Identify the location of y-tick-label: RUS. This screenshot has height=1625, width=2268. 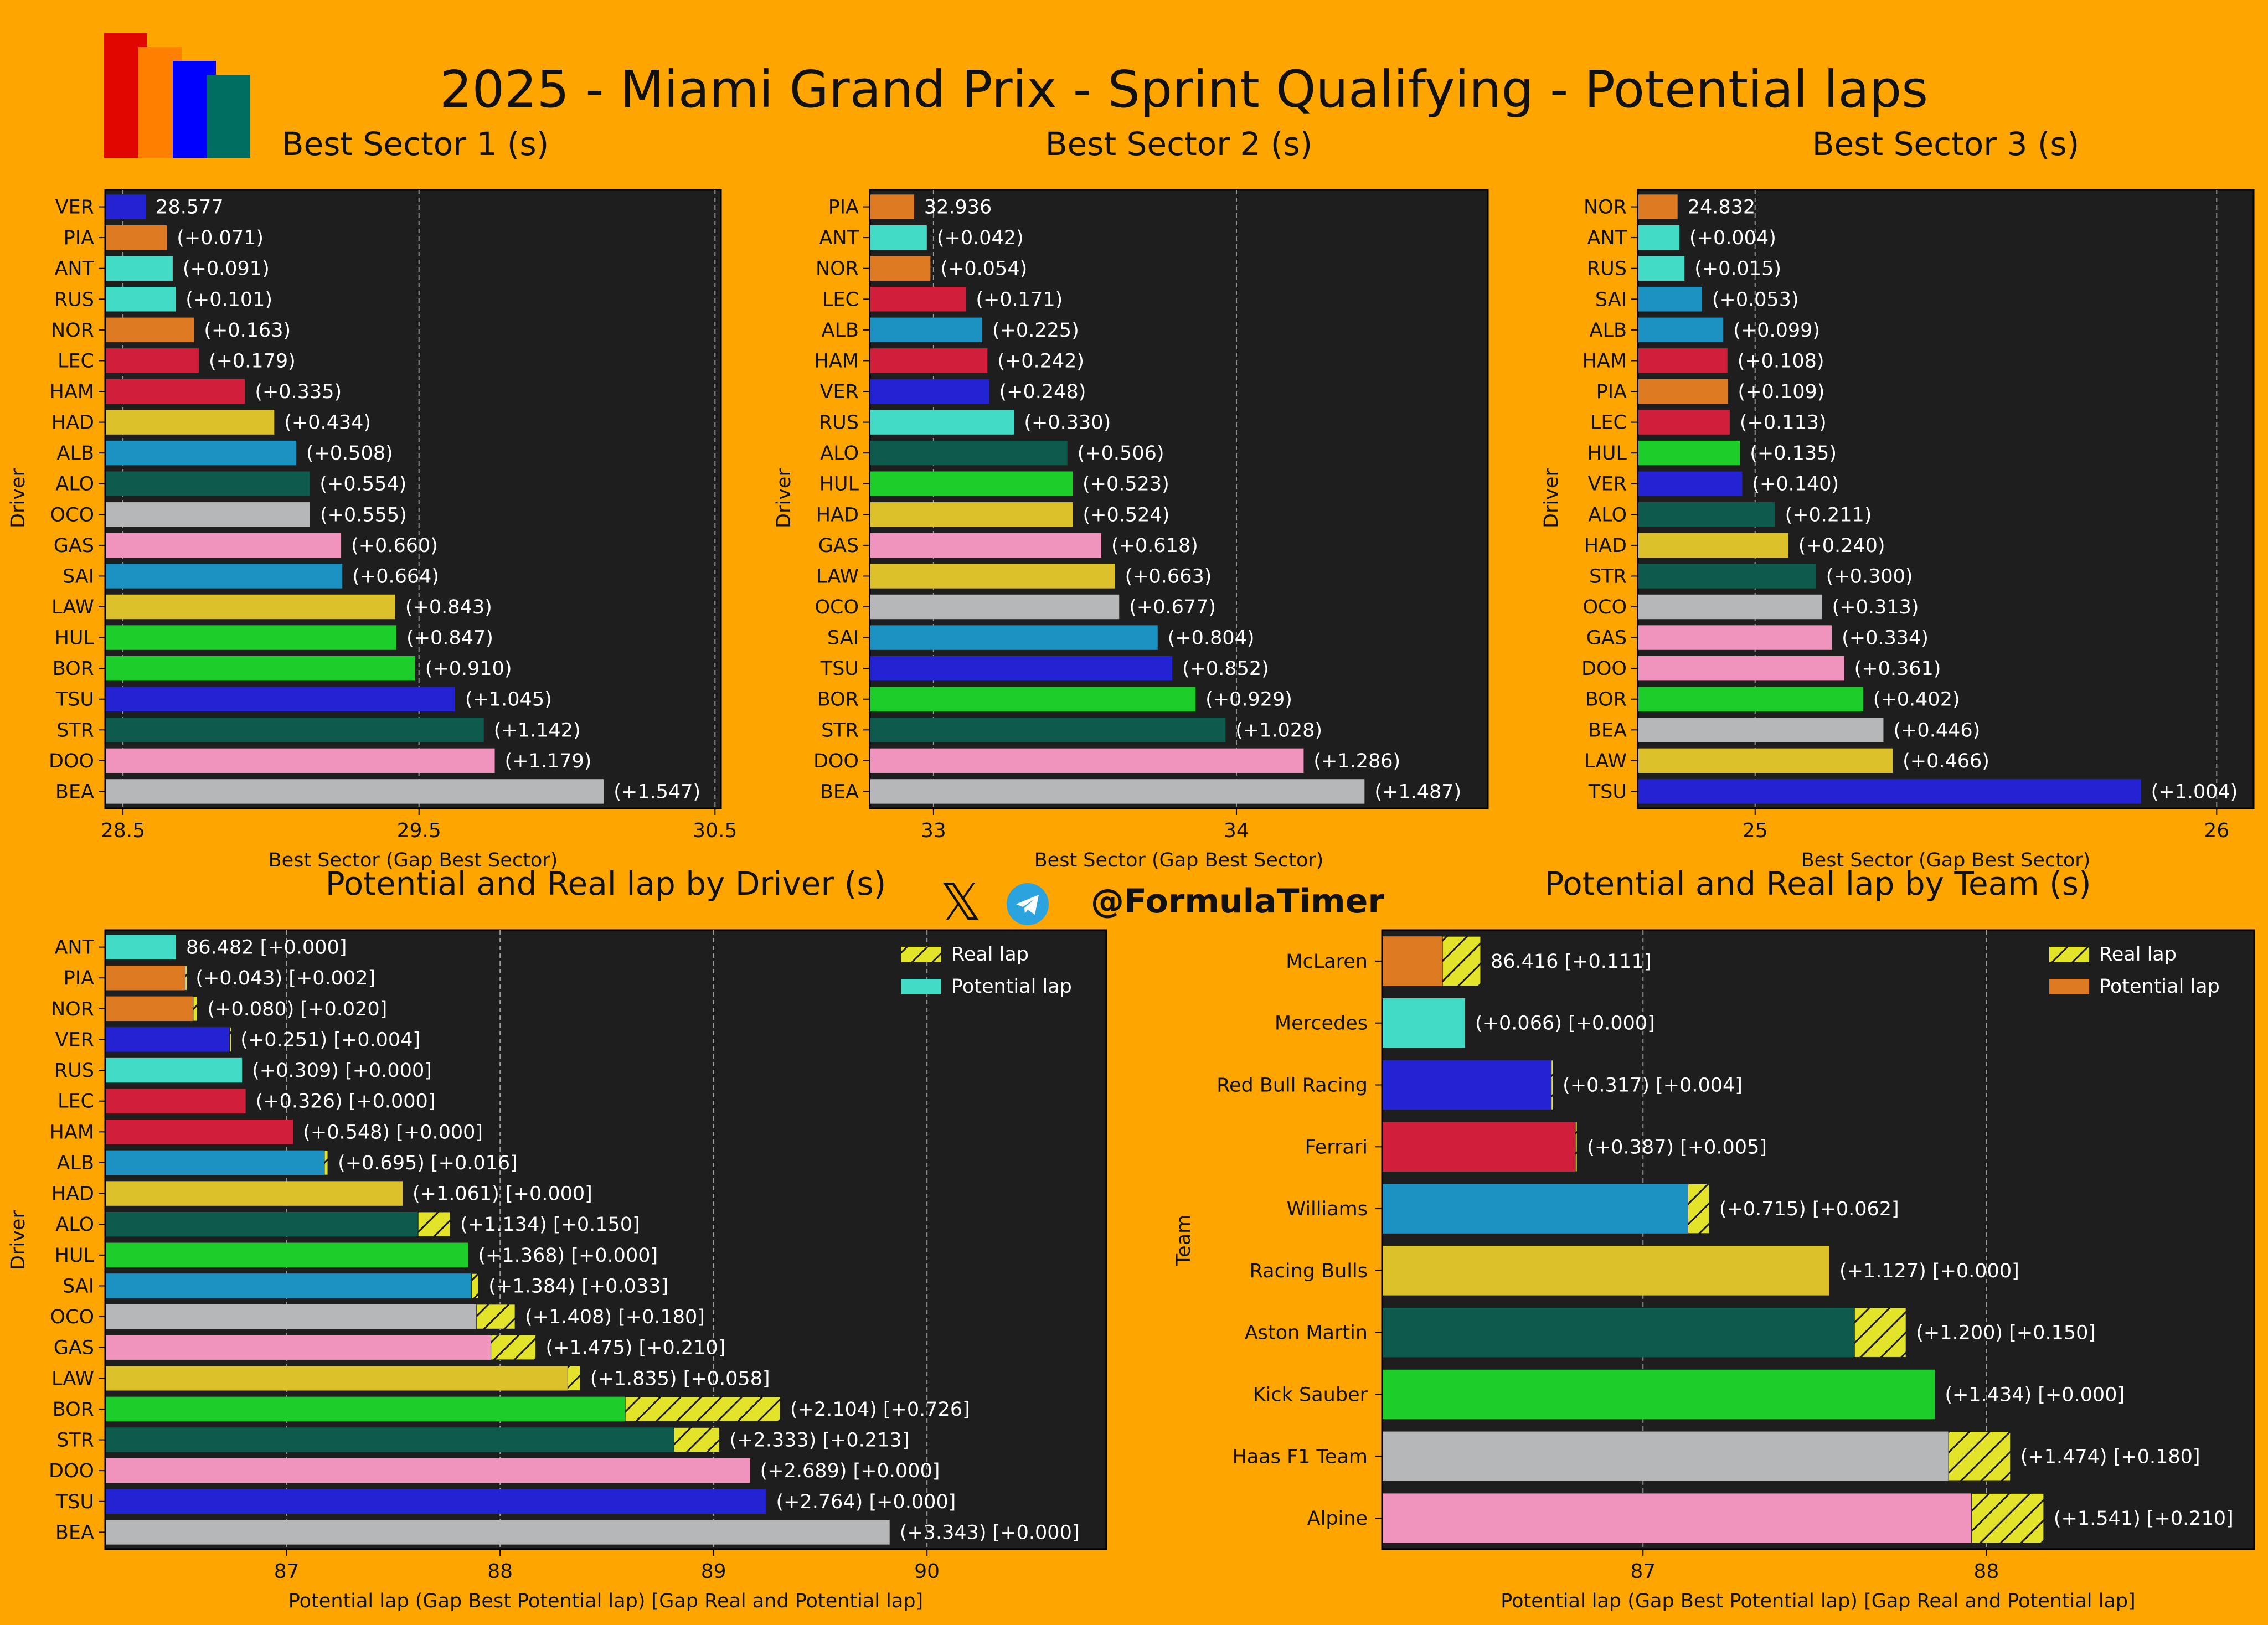
(74, 1071).